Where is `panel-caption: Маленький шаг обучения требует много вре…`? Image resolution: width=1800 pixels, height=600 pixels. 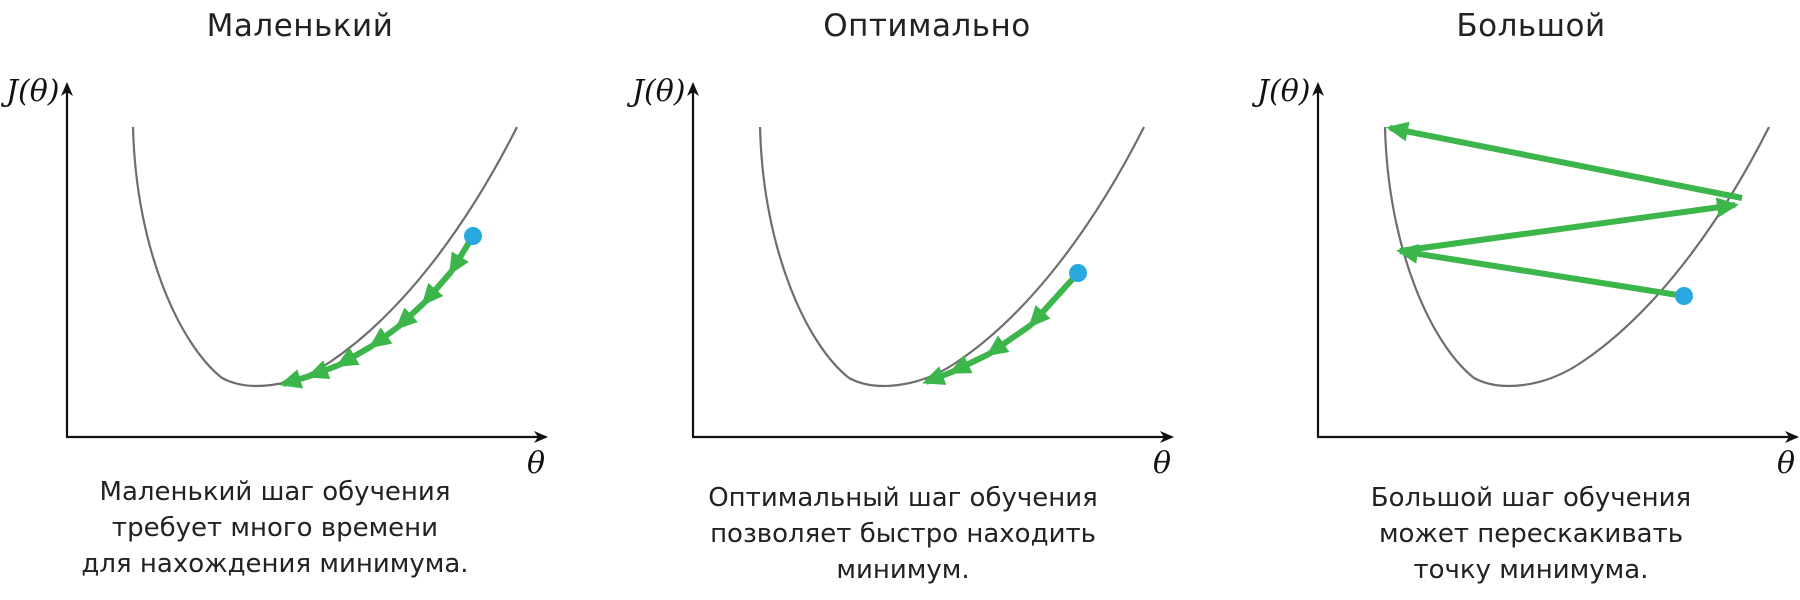 panel-caption: Маленький шаг обучения требует много вре… is located at coordinates (275, 528).